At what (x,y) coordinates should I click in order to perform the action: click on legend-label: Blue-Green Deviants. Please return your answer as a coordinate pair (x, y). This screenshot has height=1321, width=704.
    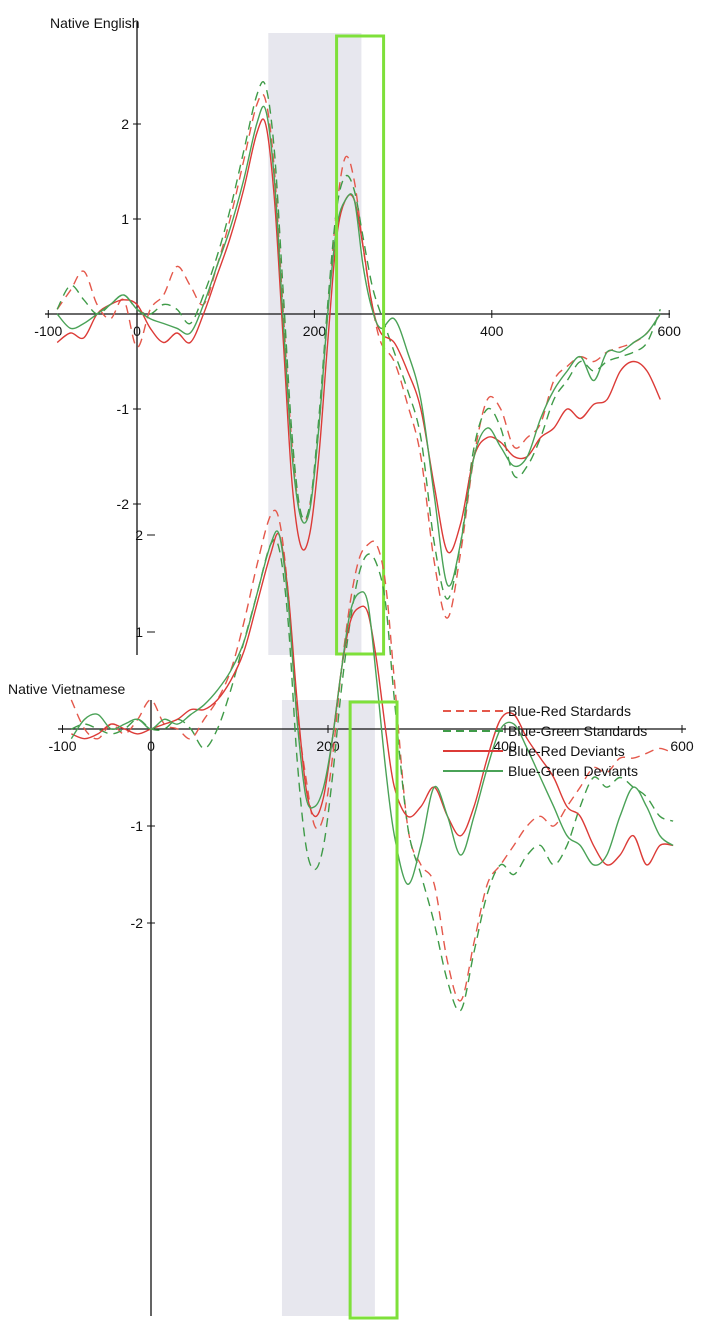
    Looking at the image, I should click on (573, 771).